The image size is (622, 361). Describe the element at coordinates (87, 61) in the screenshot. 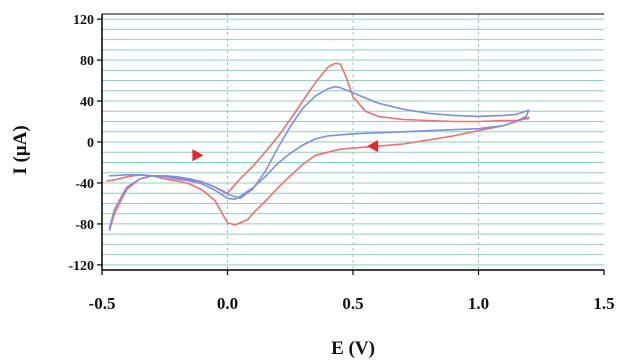

I see `y-tick-label: 80` at that location.